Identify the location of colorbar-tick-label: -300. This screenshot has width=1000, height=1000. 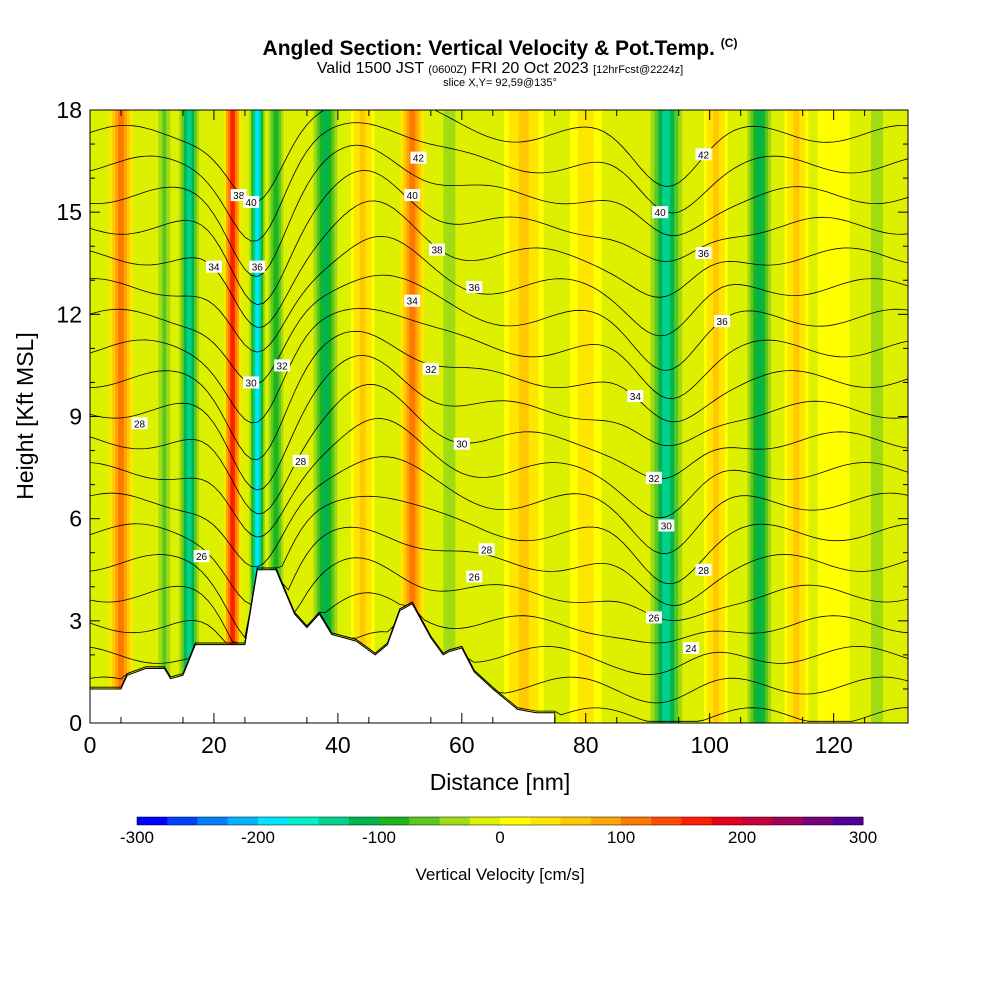
(137, 837).